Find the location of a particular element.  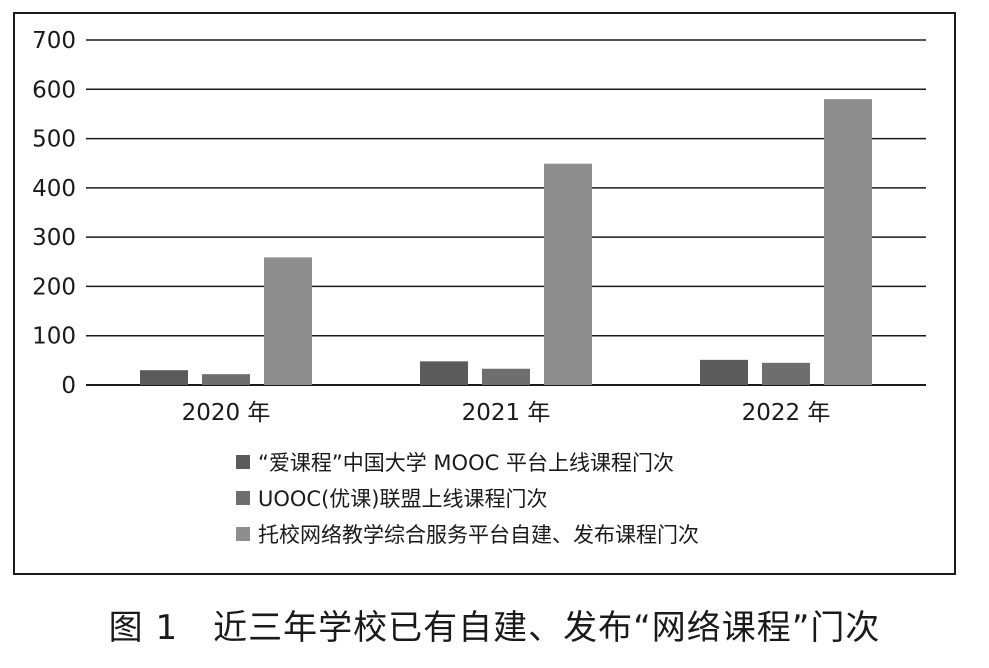

y-tick-label: 400 is located at coordinates (54, 189).